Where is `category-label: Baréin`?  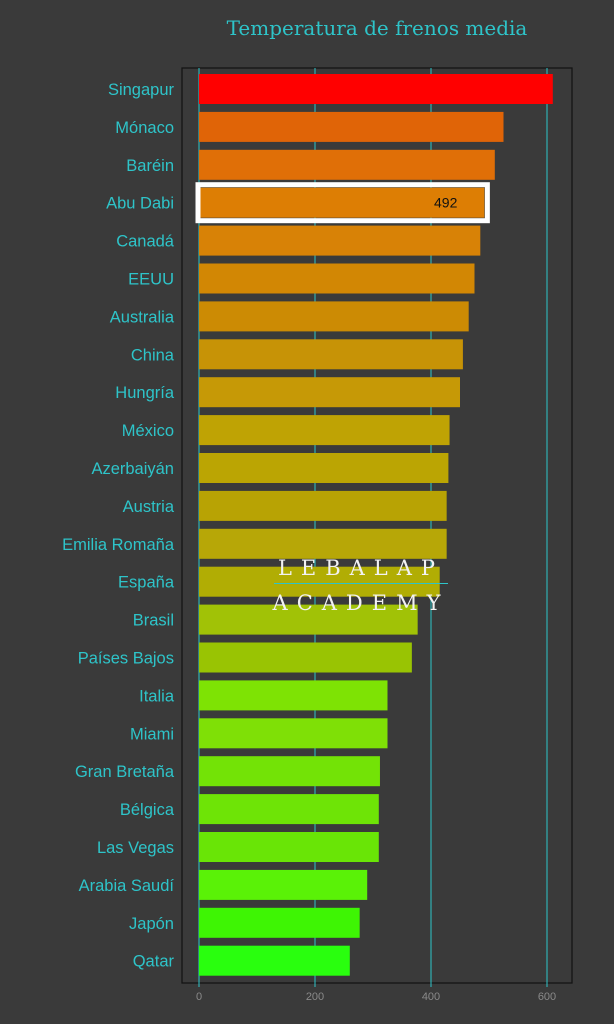
category-label: Baréin is located at coordinates (150, 166).